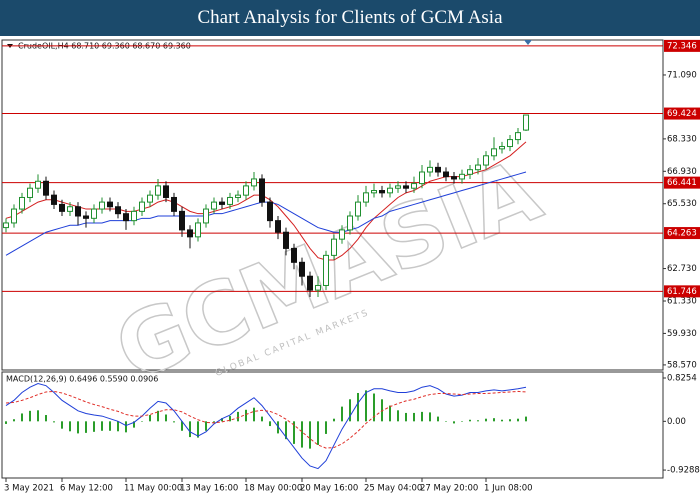  I want to click on y-tick-label: 59.930, so click(682, 334).